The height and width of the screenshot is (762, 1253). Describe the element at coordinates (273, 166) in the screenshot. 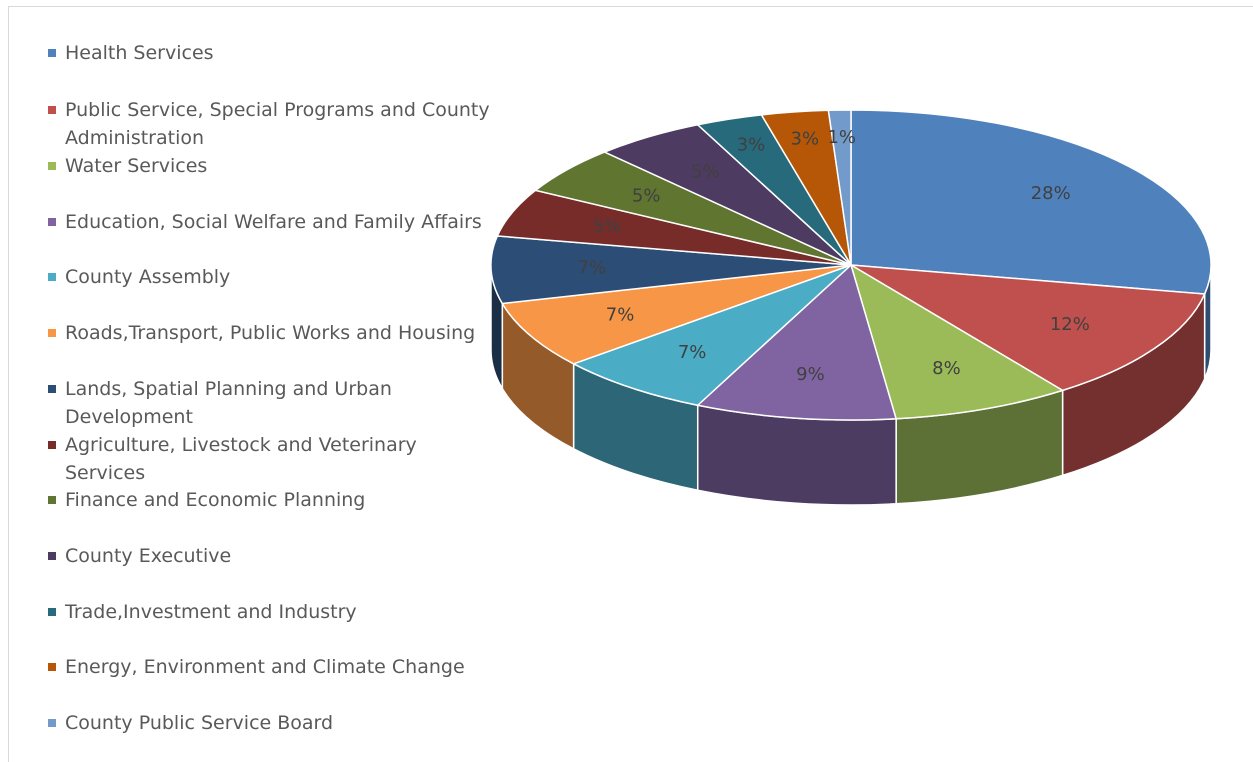

I see `legend-item: Water Services` at that location.